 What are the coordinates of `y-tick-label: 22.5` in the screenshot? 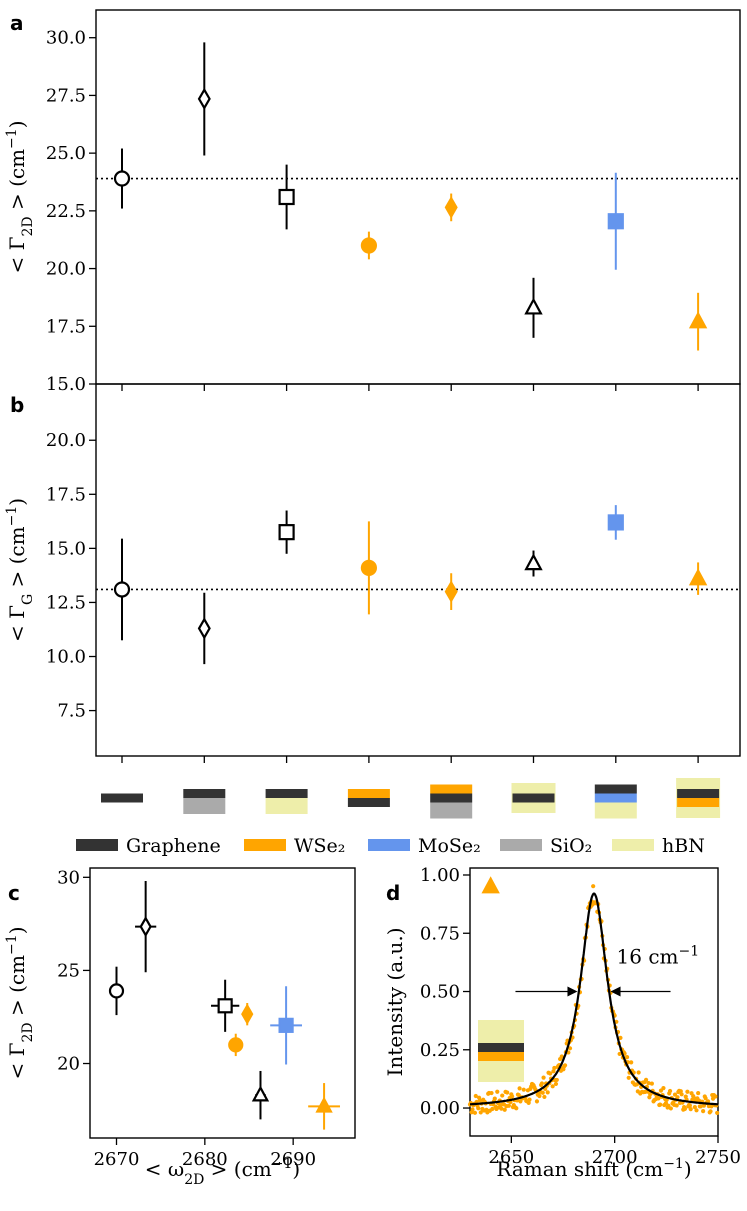 It's located at (66, 211).